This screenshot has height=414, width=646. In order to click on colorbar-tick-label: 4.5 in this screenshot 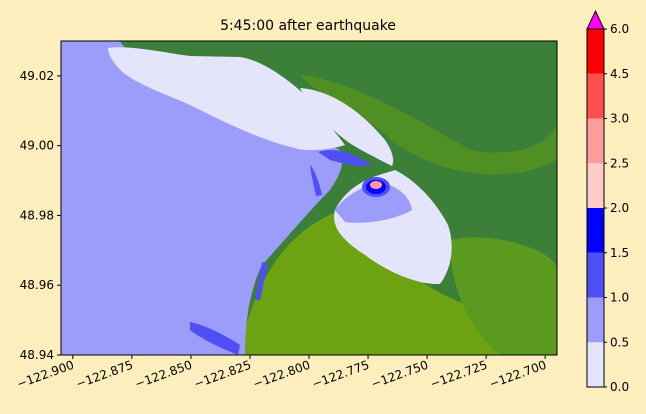, I will do `click(619, 74)`.